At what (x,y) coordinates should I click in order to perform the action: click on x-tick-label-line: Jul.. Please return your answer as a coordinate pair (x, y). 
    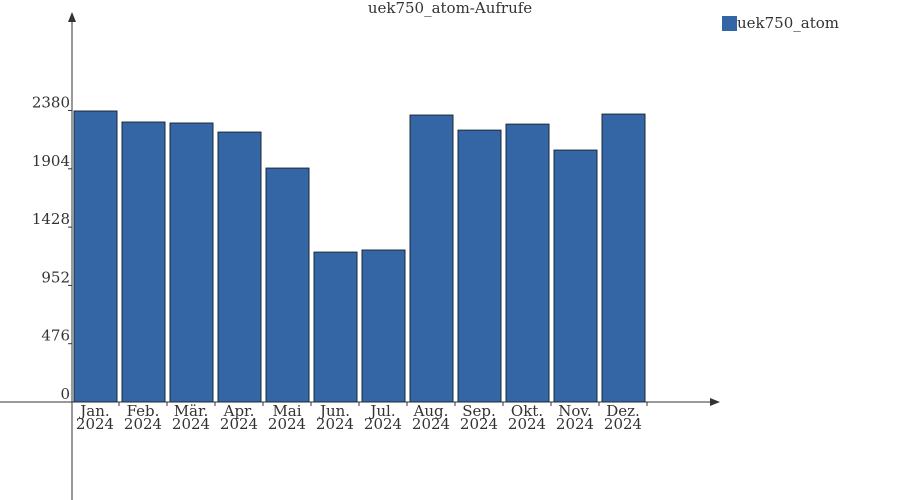
    Looking at the image, I should click on (381, 411).